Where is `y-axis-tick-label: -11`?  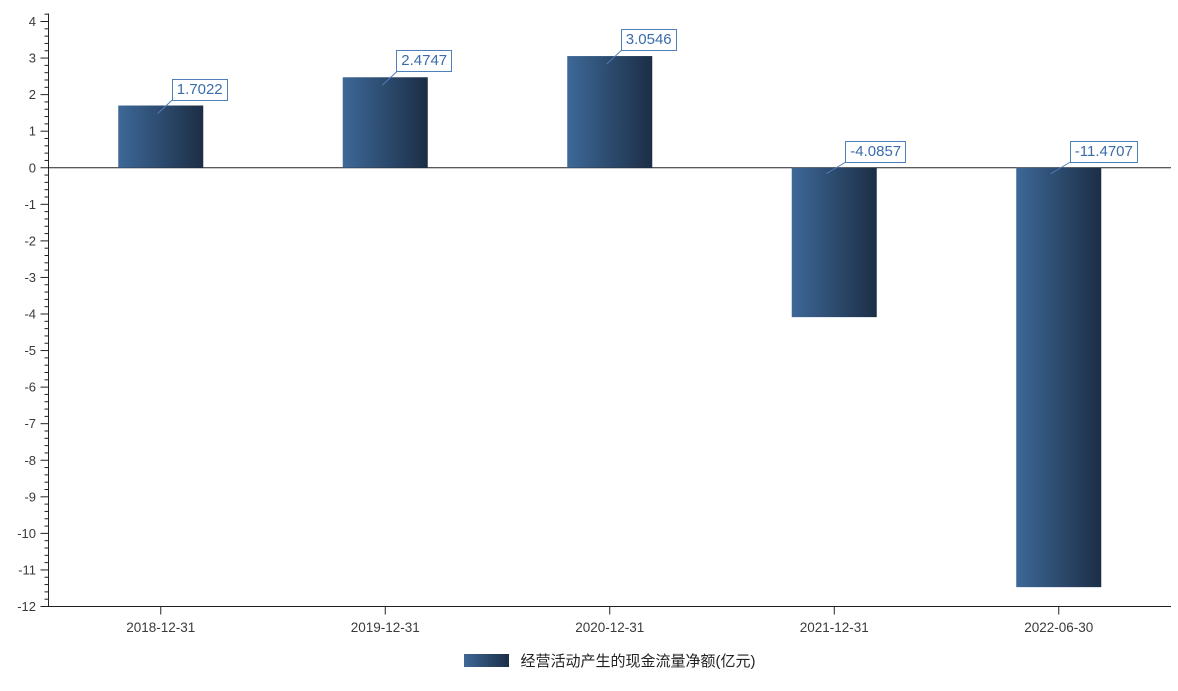 y-axis-tick-label: -11 is located at coordinates (27, 569).